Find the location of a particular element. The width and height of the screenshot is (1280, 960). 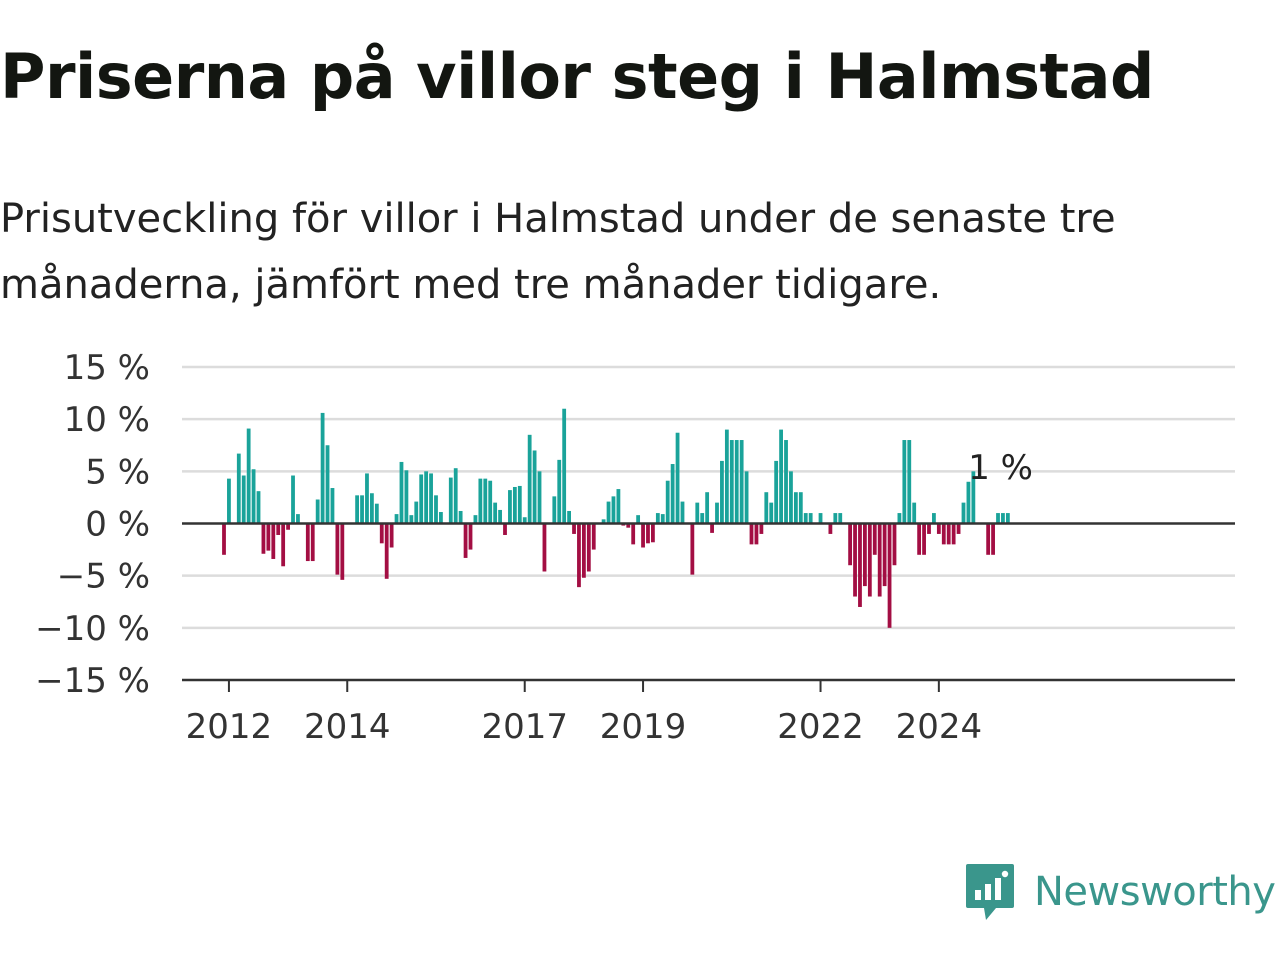

axes is located at coordinates (708, 607).